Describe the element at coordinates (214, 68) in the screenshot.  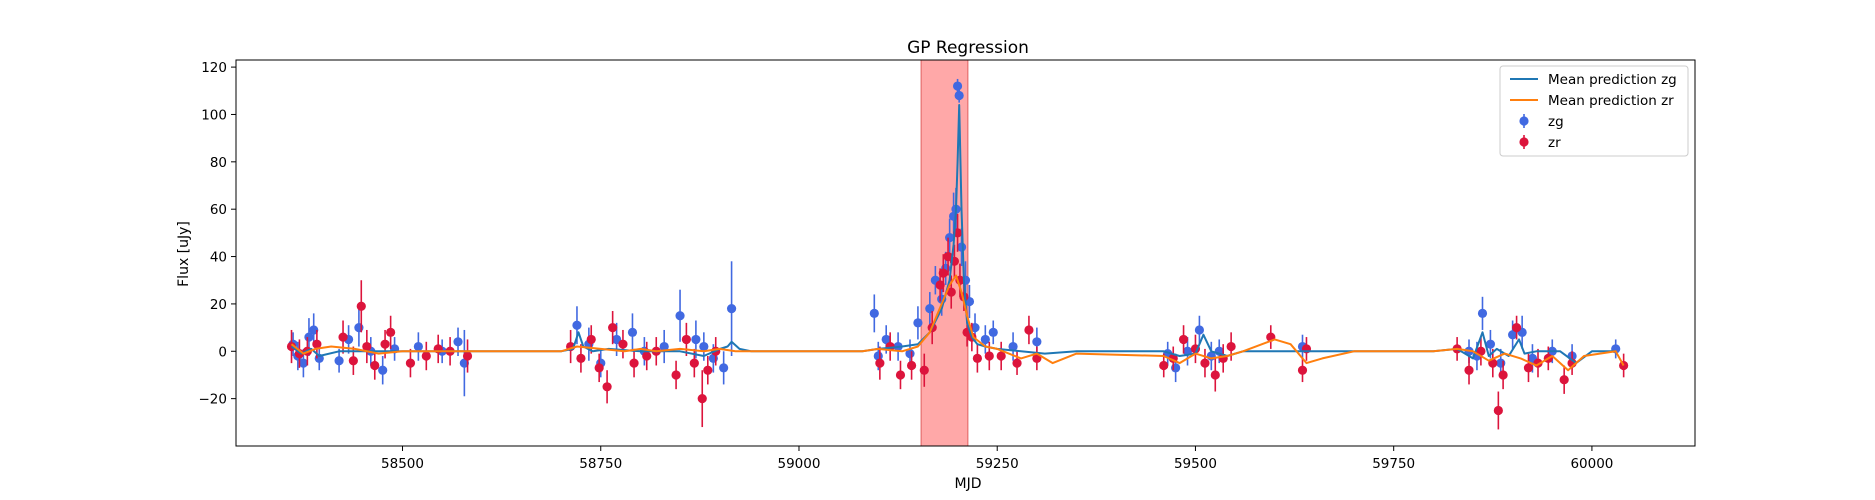
I see `y-tick-label: 120` at that location.